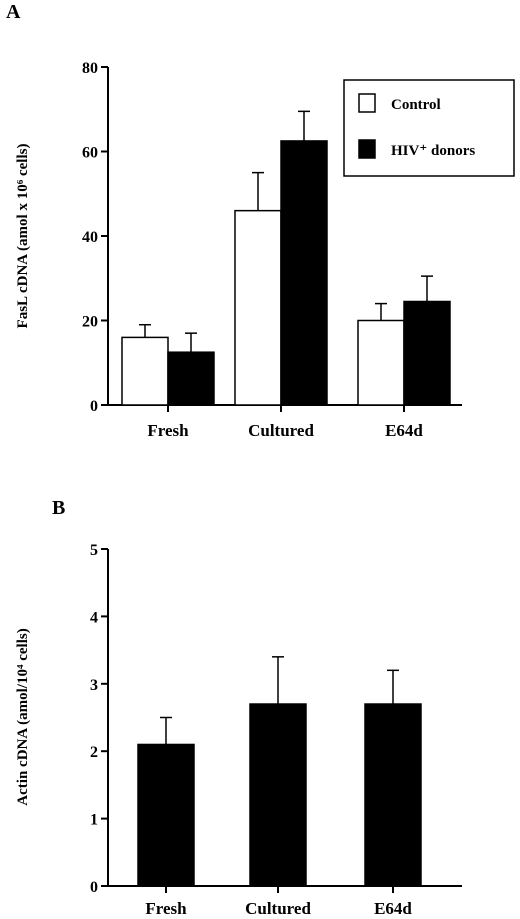  What do you see at coordinates (145, 371) in the screenshot?
I see `bar-a-series0-fresh` at bounding box center [145, 371].